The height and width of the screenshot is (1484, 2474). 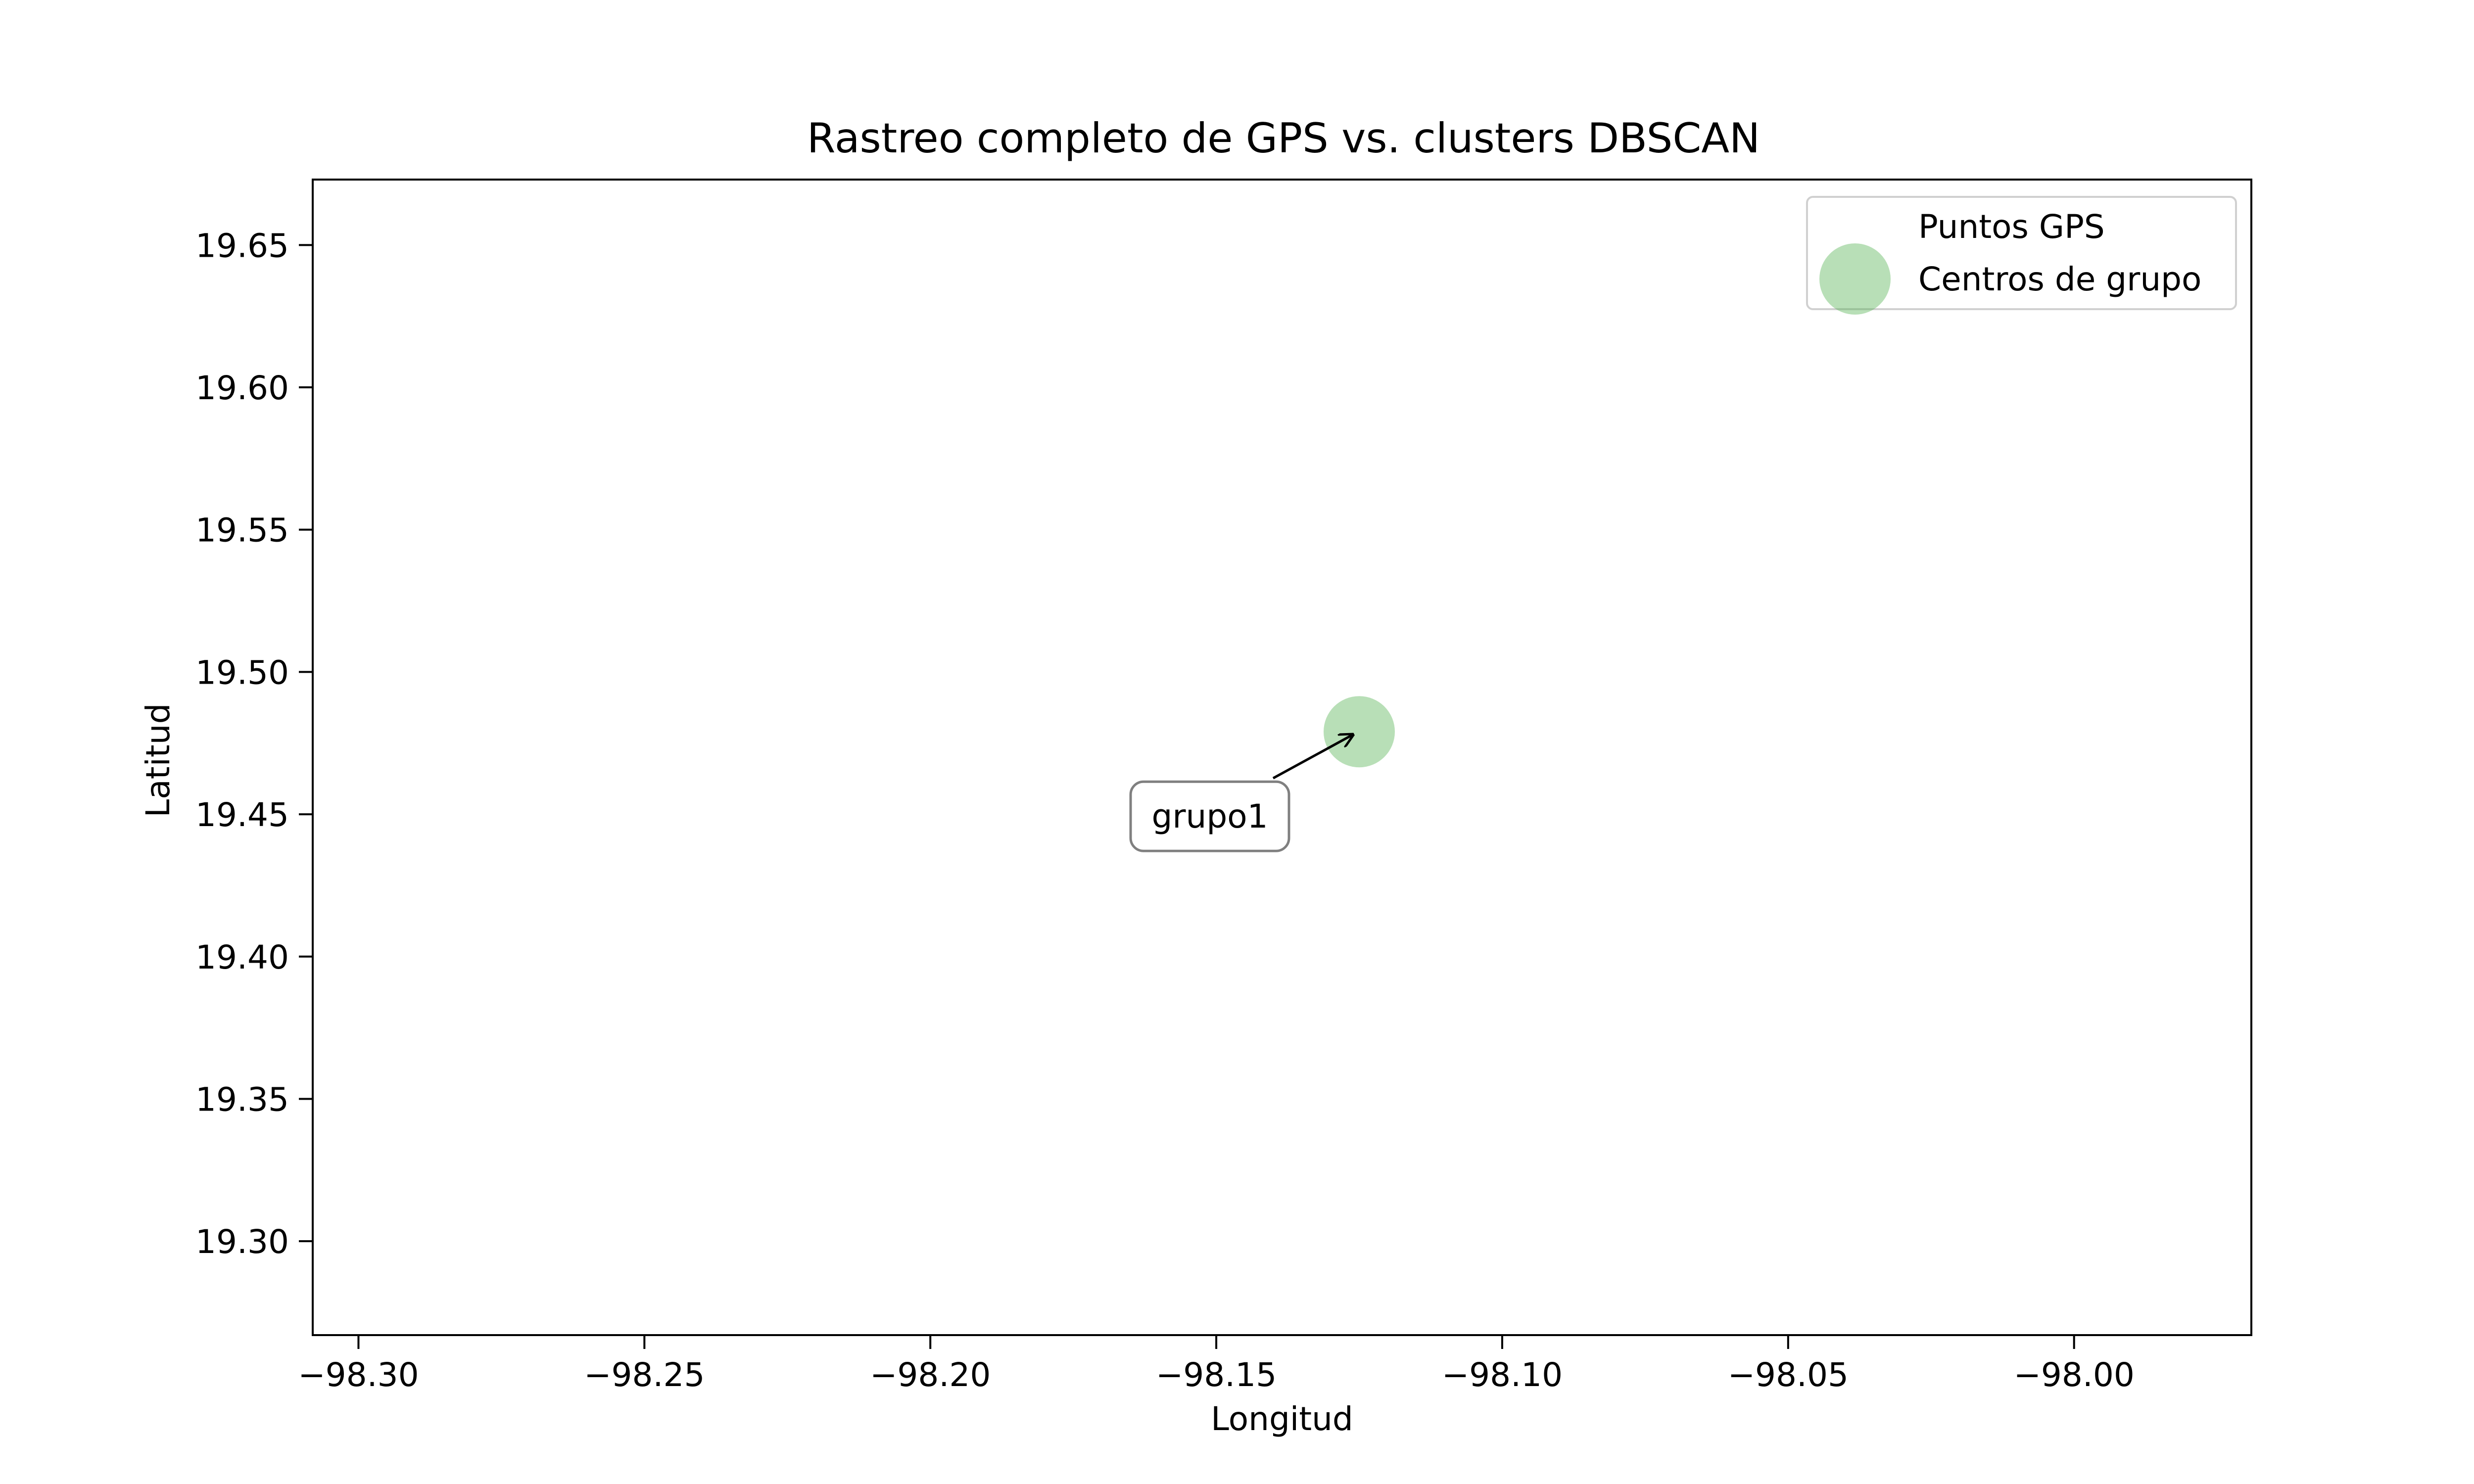 I want to click on y-tick-label: 19.55, so click(x=242, y=530).